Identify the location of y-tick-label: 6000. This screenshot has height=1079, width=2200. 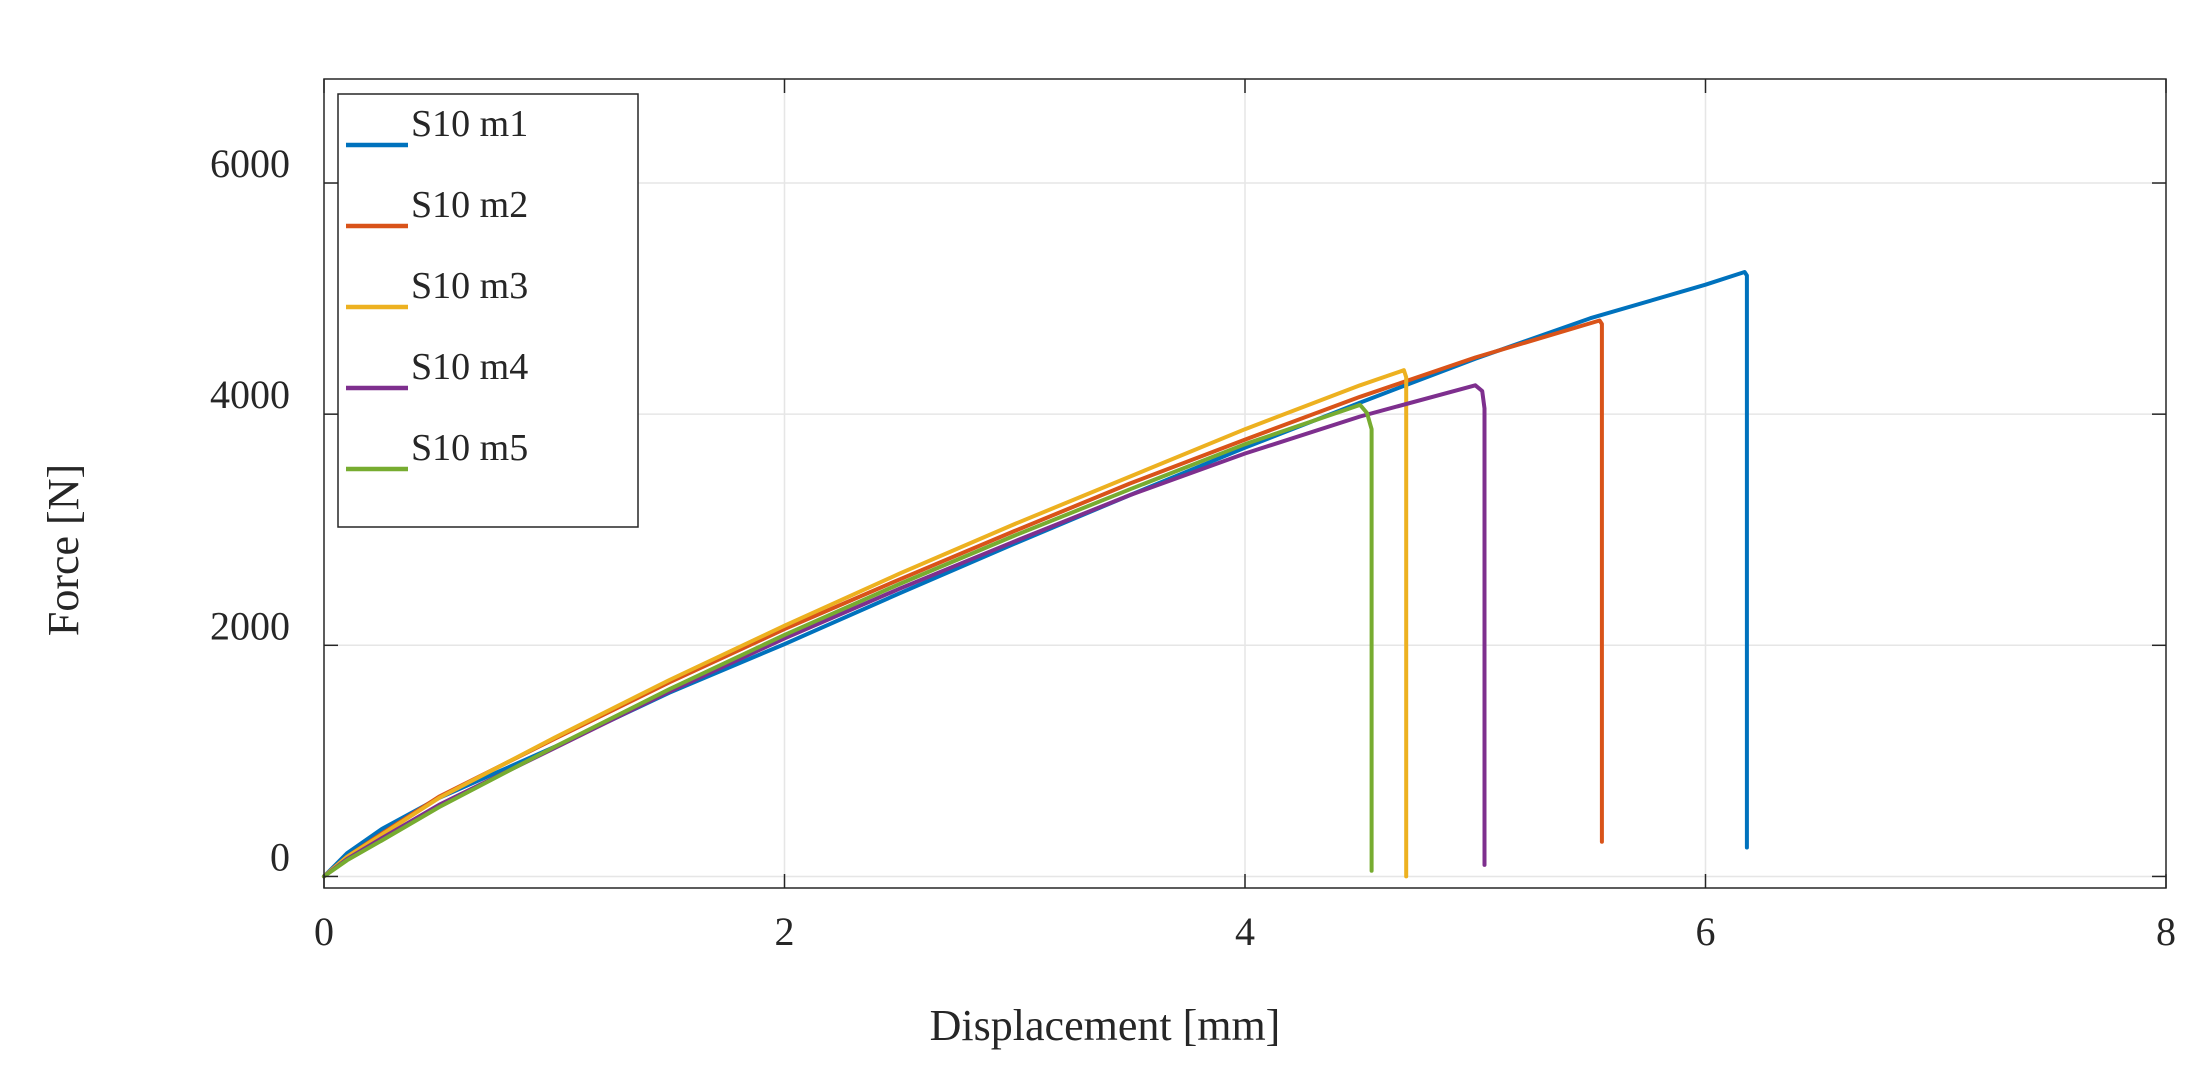
(250, 163).